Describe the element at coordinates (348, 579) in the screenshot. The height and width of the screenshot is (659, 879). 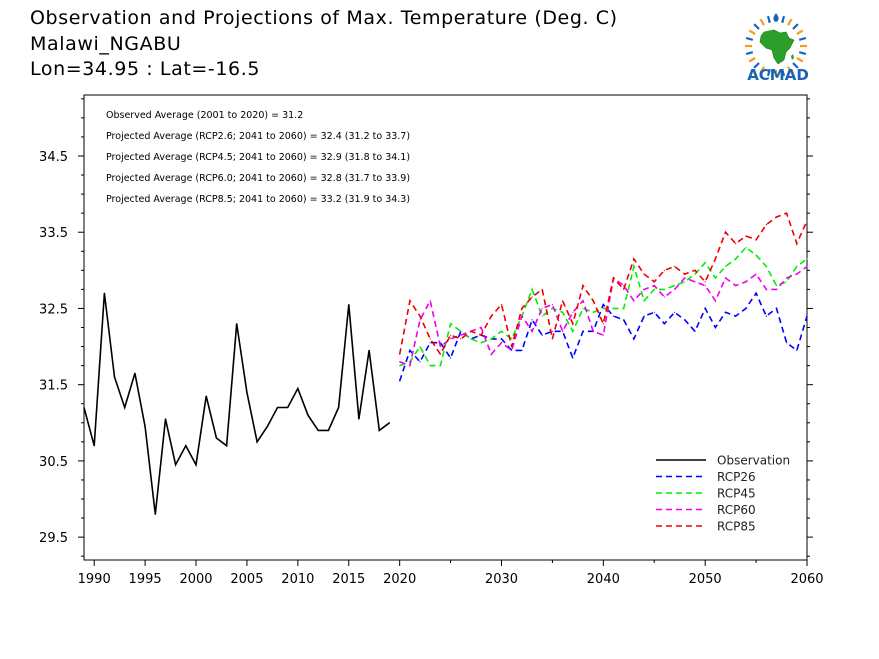
I see `x-tick-label: 2015` at that location.